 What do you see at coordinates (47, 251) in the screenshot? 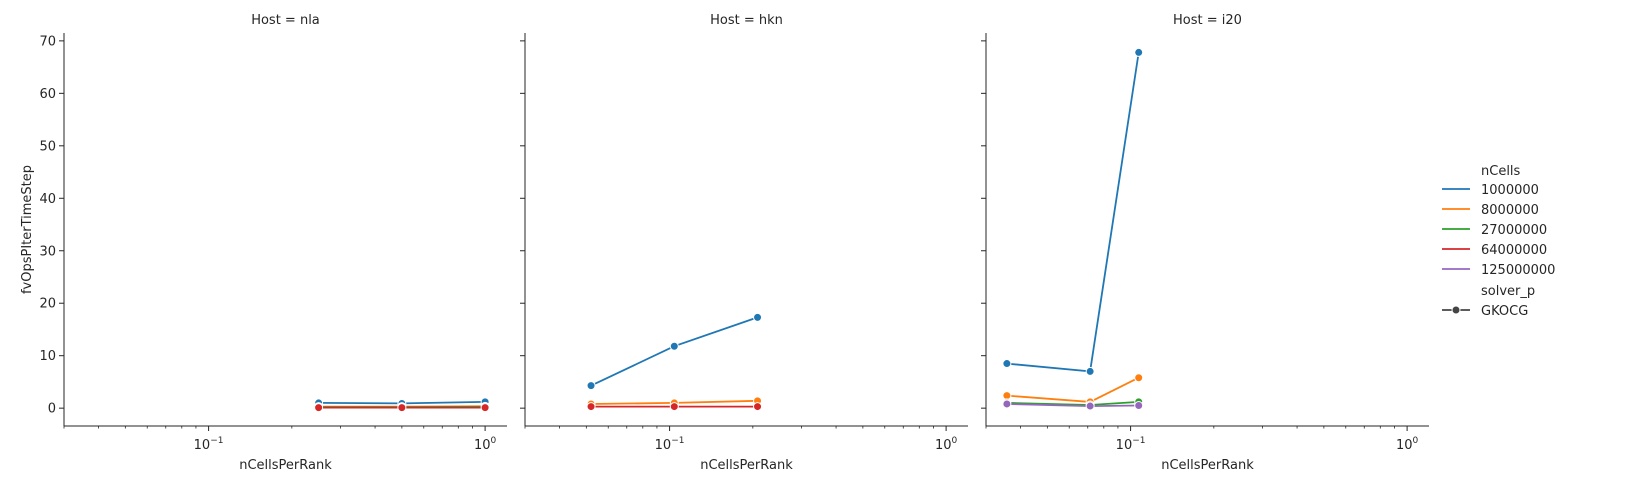
I see `y-tick-label: 30` at bounding box center [47, 251].